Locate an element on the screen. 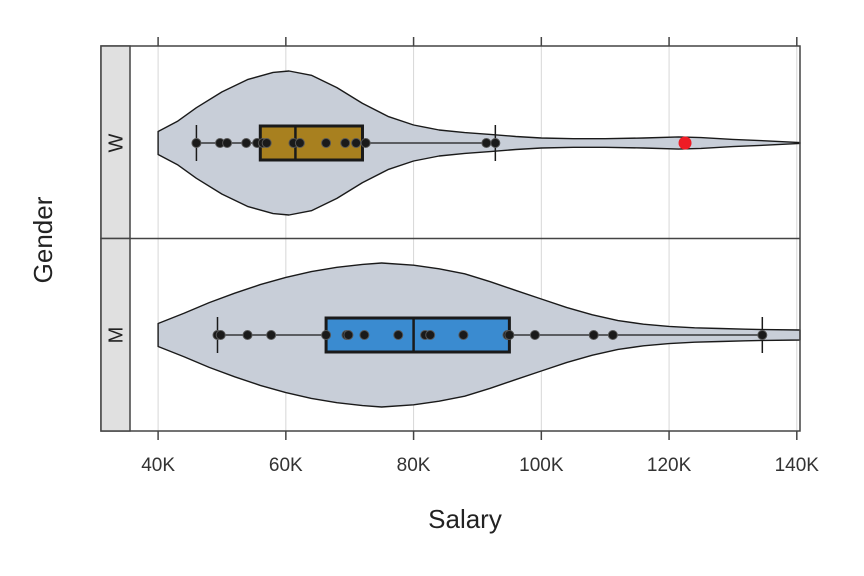  strip-W is located at coordinates (115, 142).